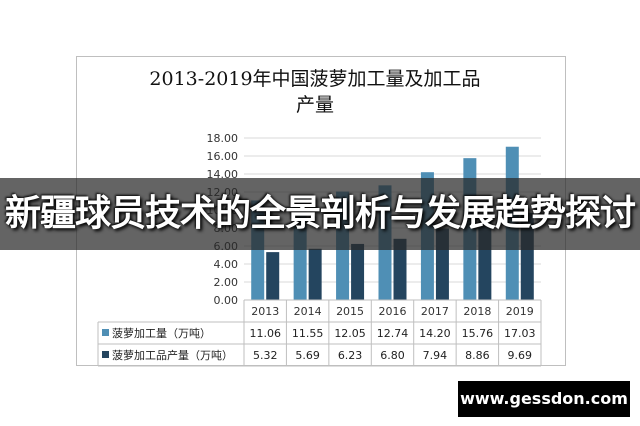 This screenshot has width=640, height=426. What do you see at coordinates (350, 355) in the screenshot?
I see `data-label: 6.23` at bounding box center [350, 355].